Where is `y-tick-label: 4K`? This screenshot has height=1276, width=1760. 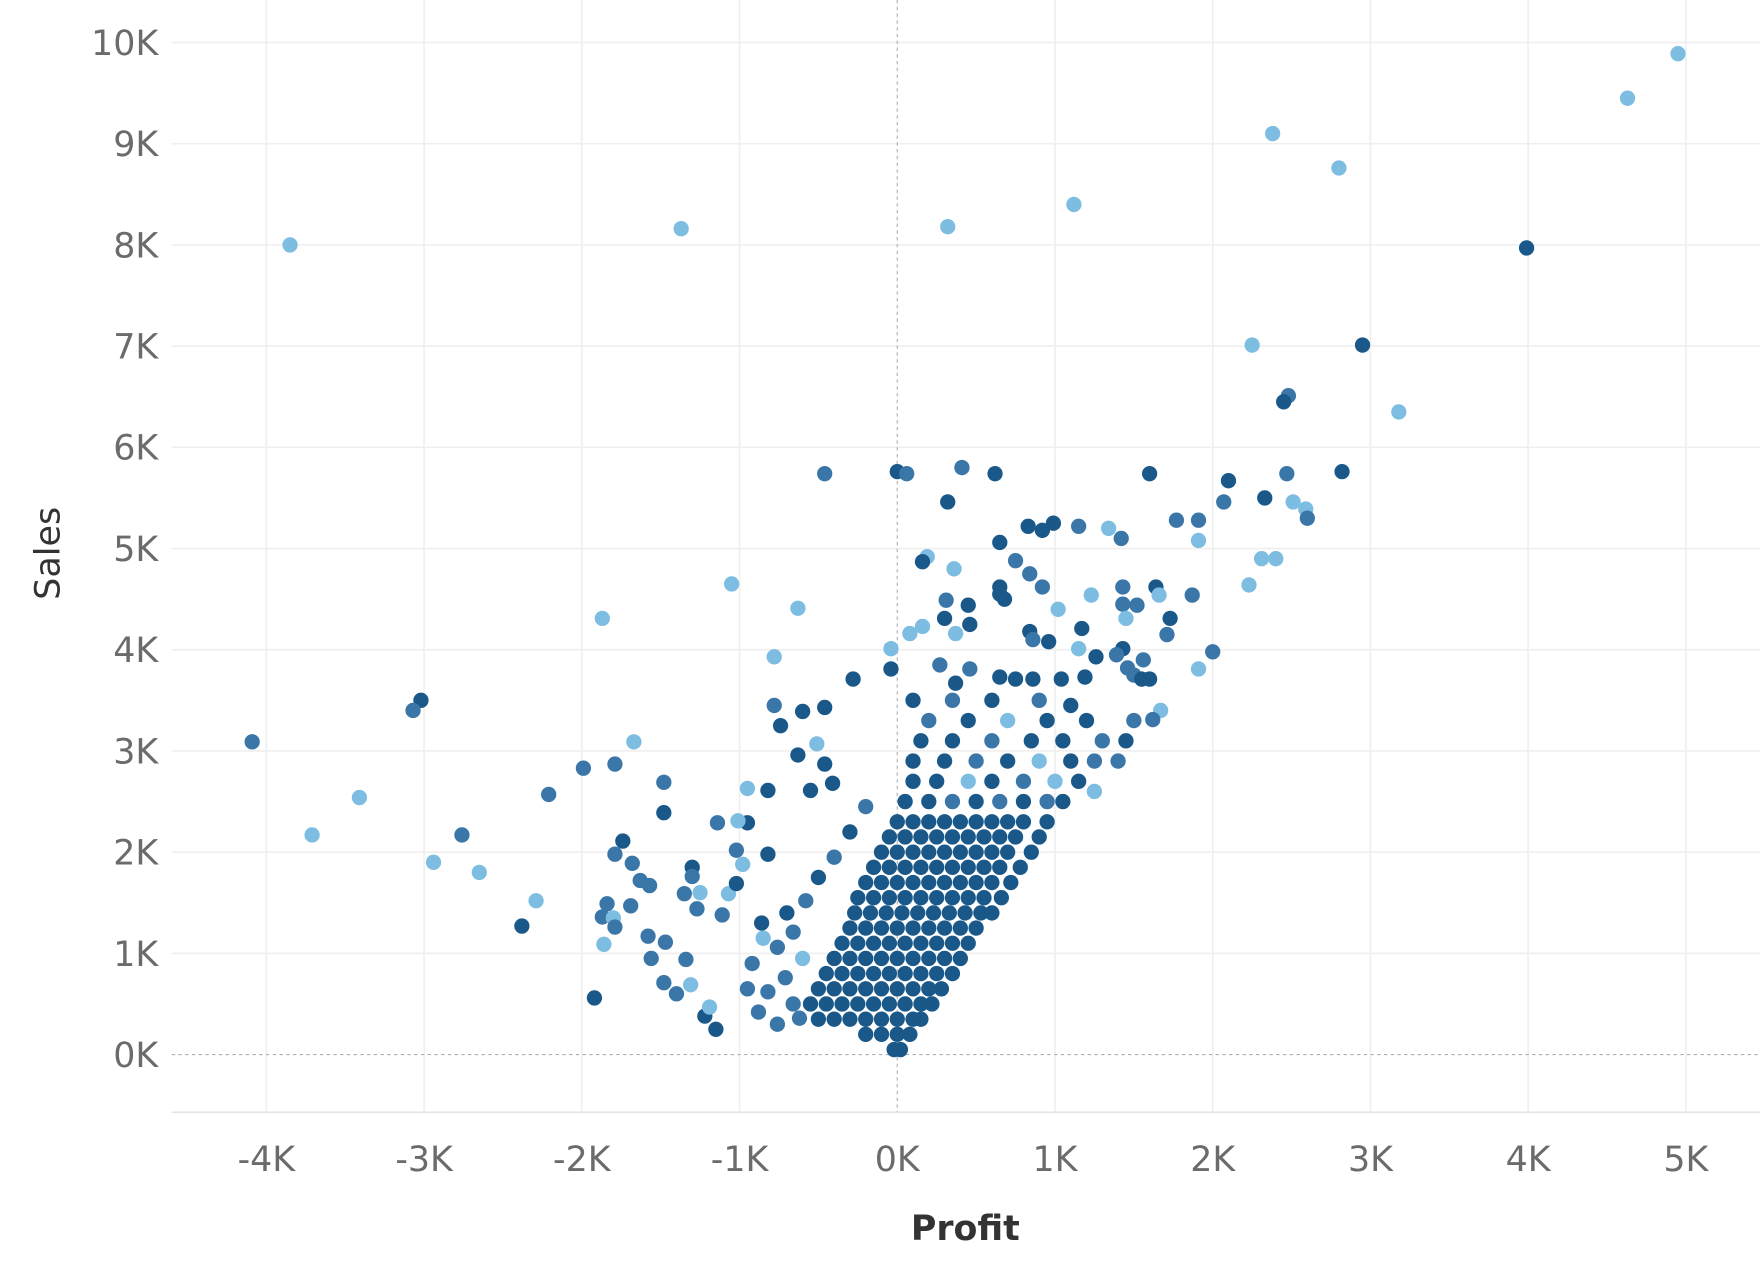 y-tick-label: 4K is located at coordinates (136, 651).